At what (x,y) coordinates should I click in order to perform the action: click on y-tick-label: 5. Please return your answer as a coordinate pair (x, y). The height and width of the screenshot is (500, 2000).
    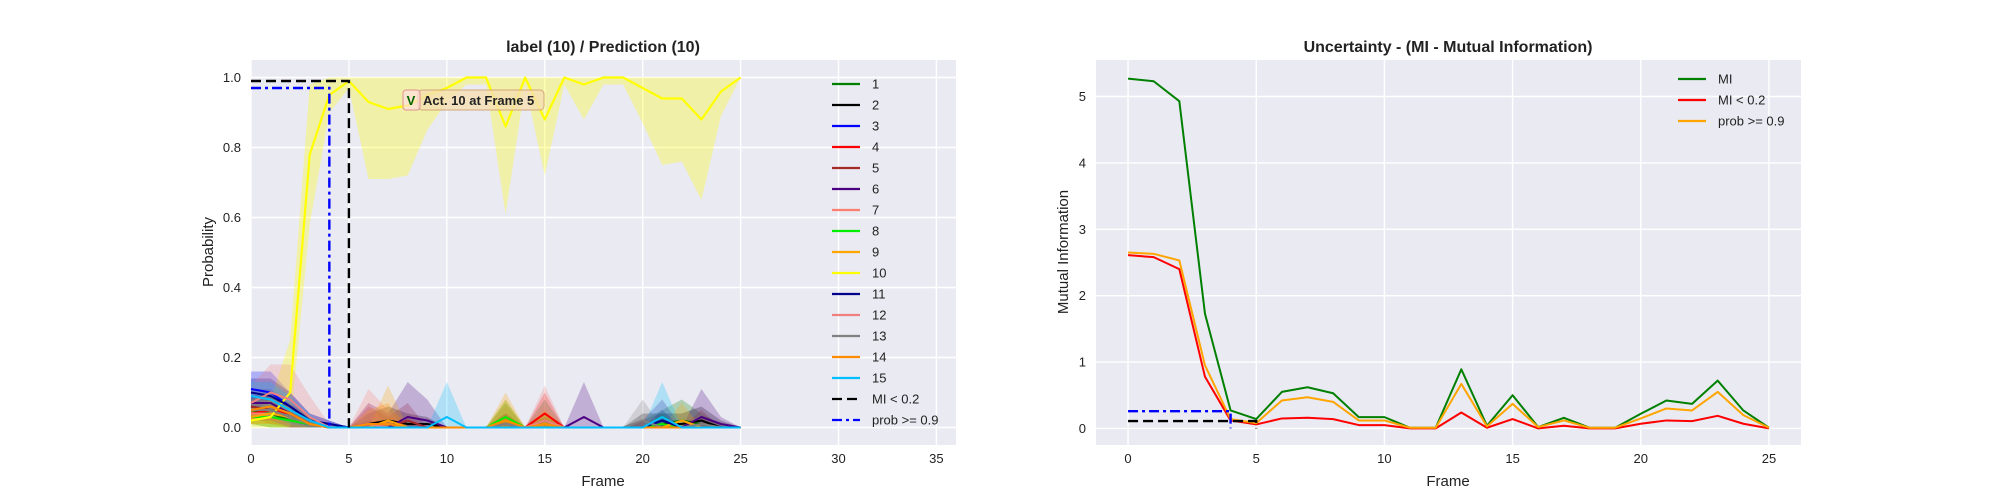
    Looking at the image, I should click on (1082, 96).